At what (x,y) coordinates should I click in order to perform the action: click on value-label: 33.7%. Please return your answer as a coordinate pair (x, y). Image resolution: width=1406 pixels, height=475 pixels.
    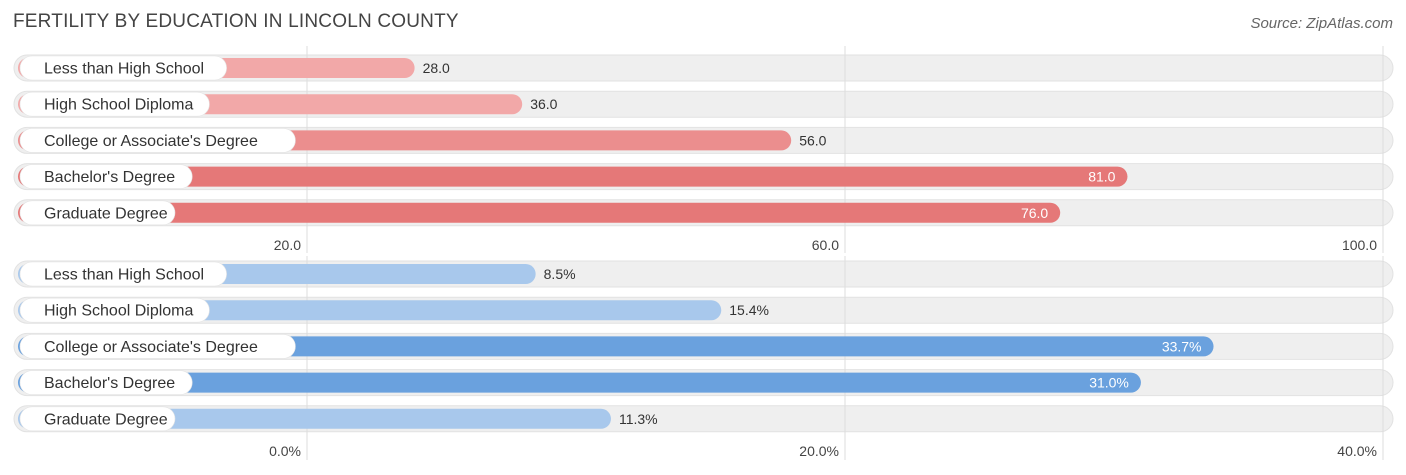
    Looking at the image, I should click on (1182, 346).